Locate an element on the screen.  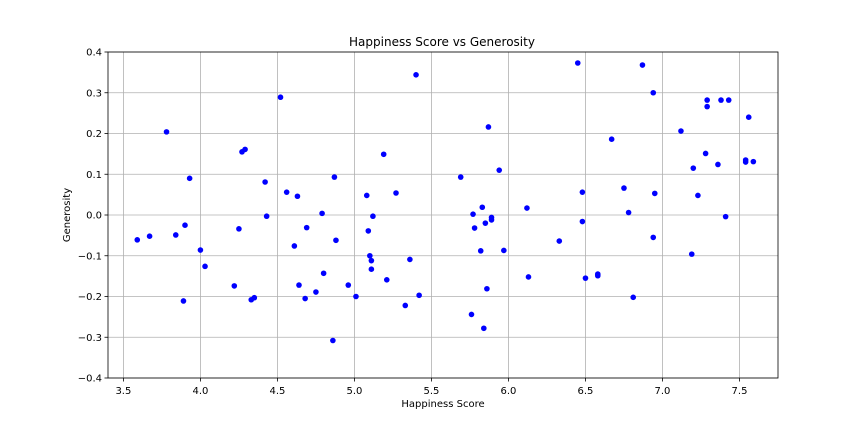
y-tick-label: 0.1 is located at coordinates (94, 175).